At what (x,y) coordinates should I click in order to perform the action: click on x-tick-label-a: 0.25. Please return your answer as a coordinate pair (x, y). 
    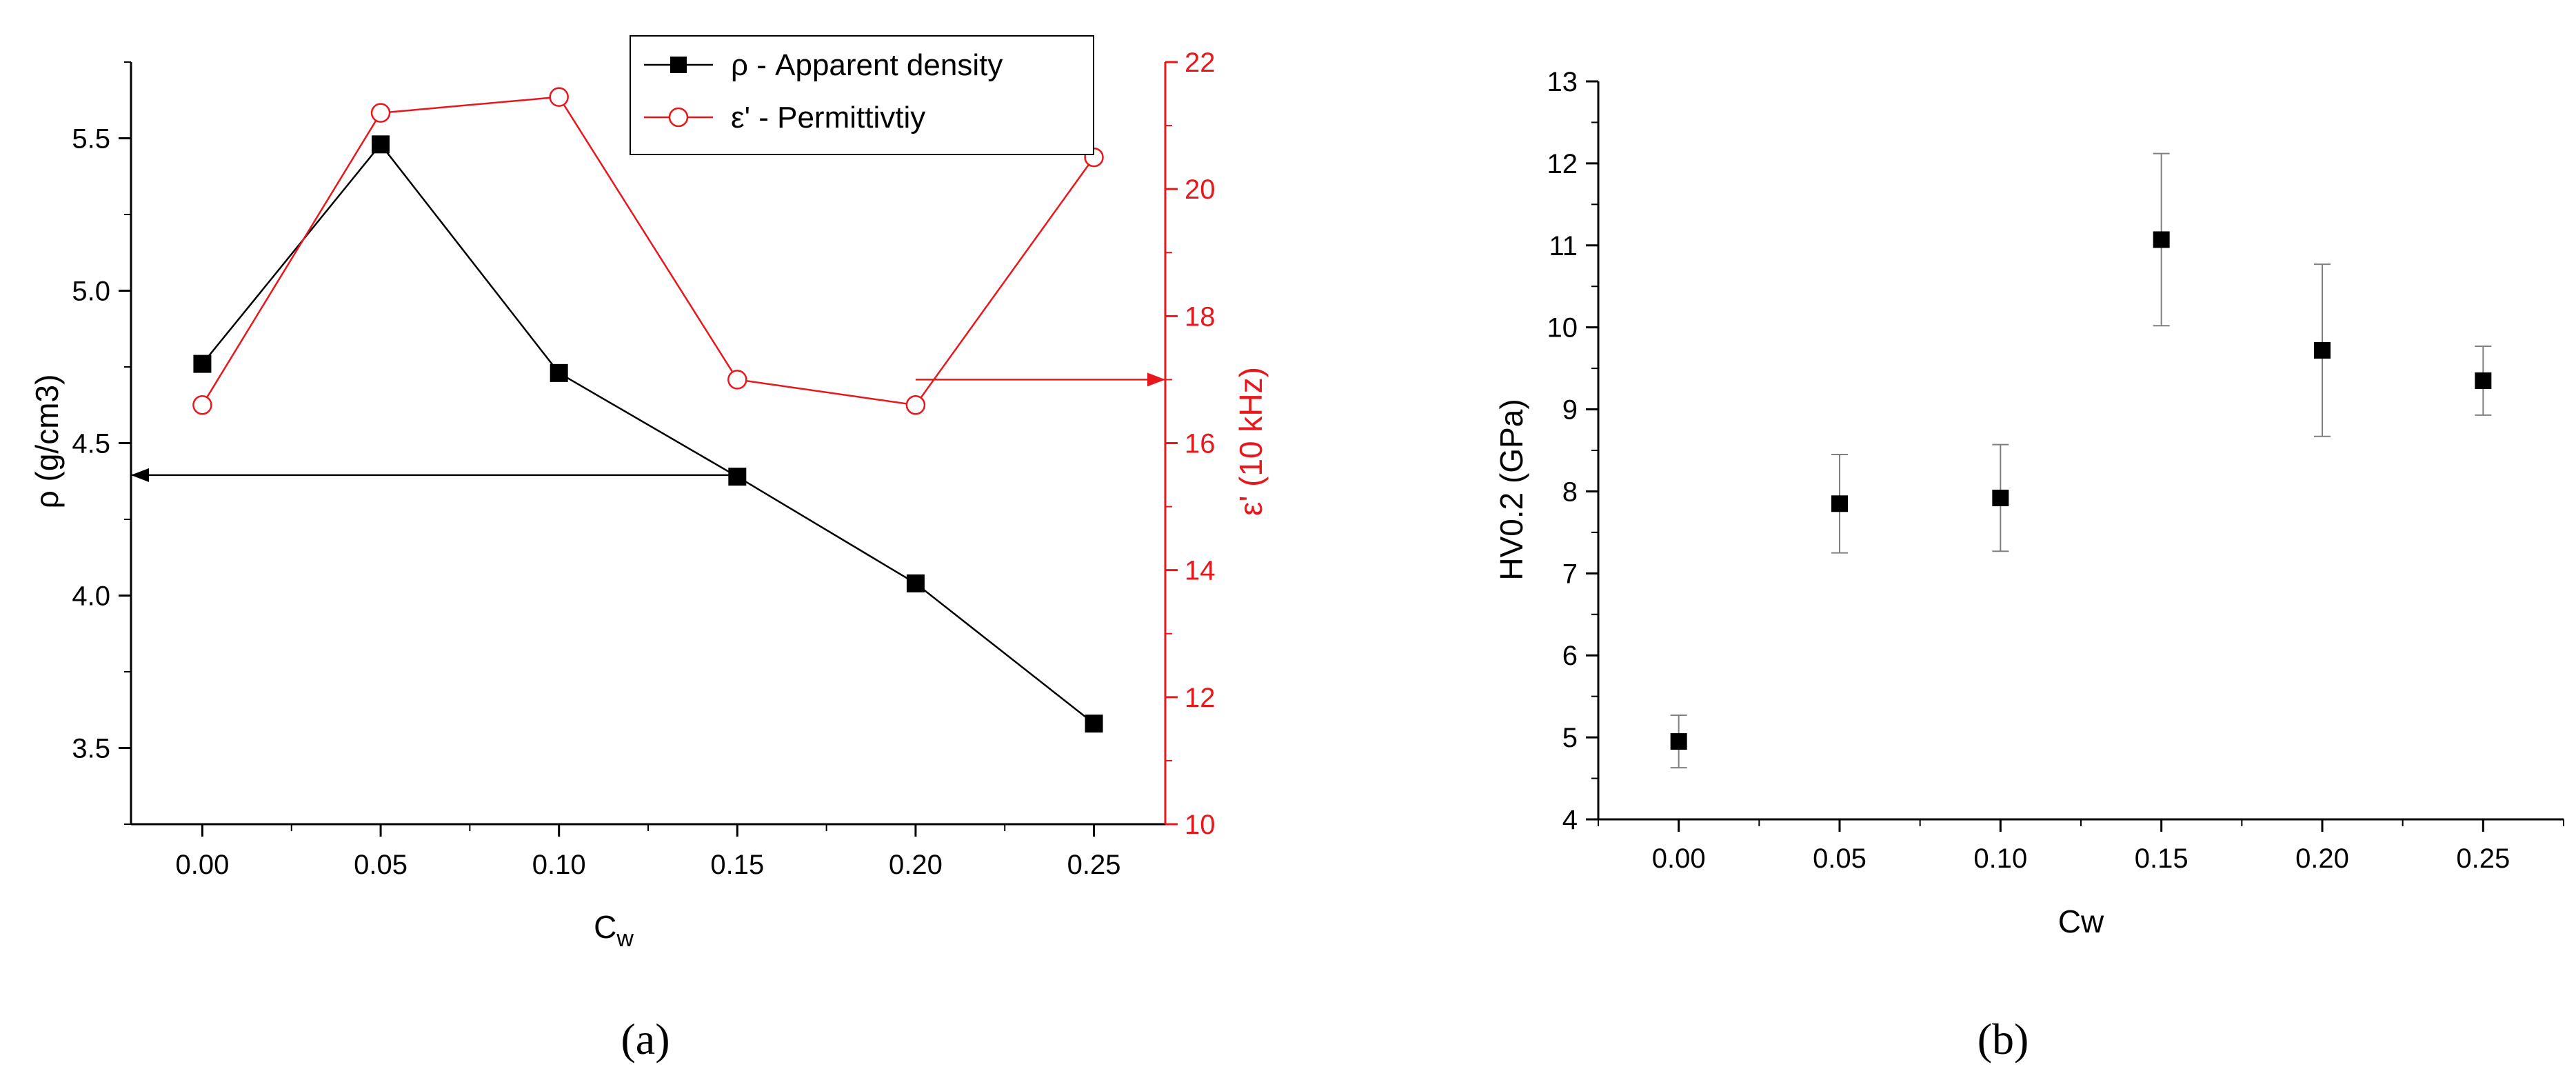
    Looking at the image, I should click on (1094, 865).